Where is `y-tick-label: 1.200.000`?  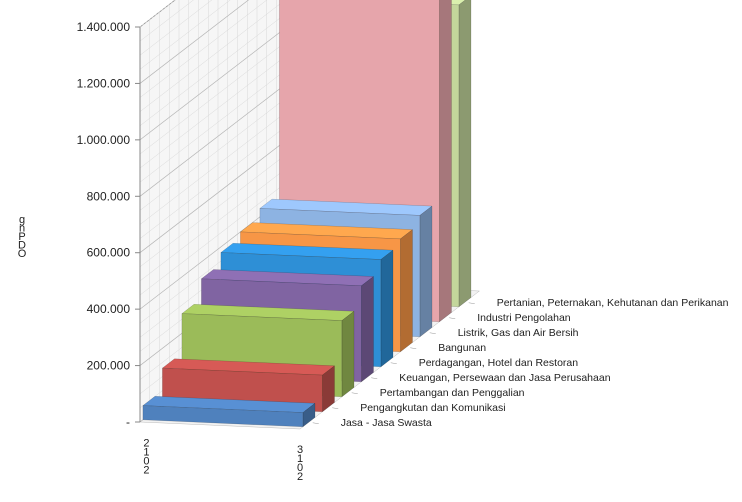
y-tick-label: 1.200.000 is located at coordinates (104, 83).